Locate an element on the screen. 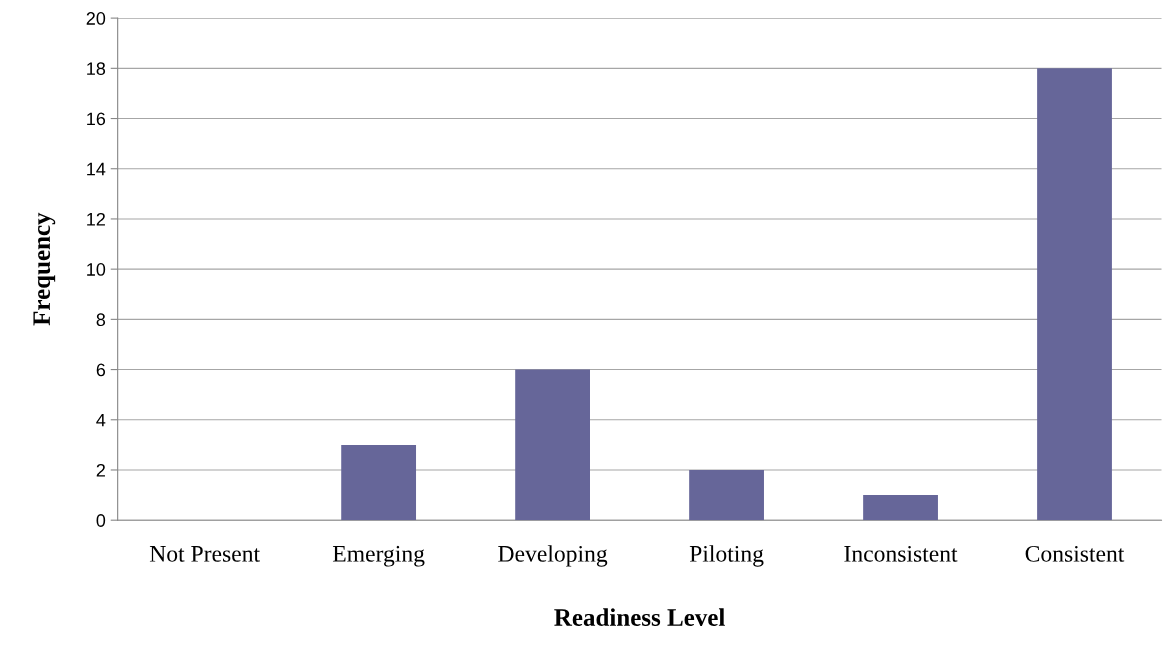  x-tick-label: Consistent is located at coordinates (1075, 553).